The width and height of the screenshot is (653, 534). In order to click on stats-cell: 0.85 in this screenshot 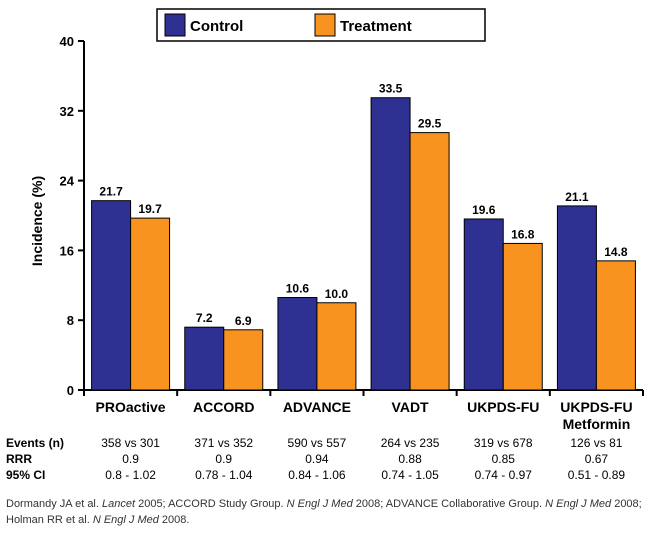, I will do `click(503, 459)`.